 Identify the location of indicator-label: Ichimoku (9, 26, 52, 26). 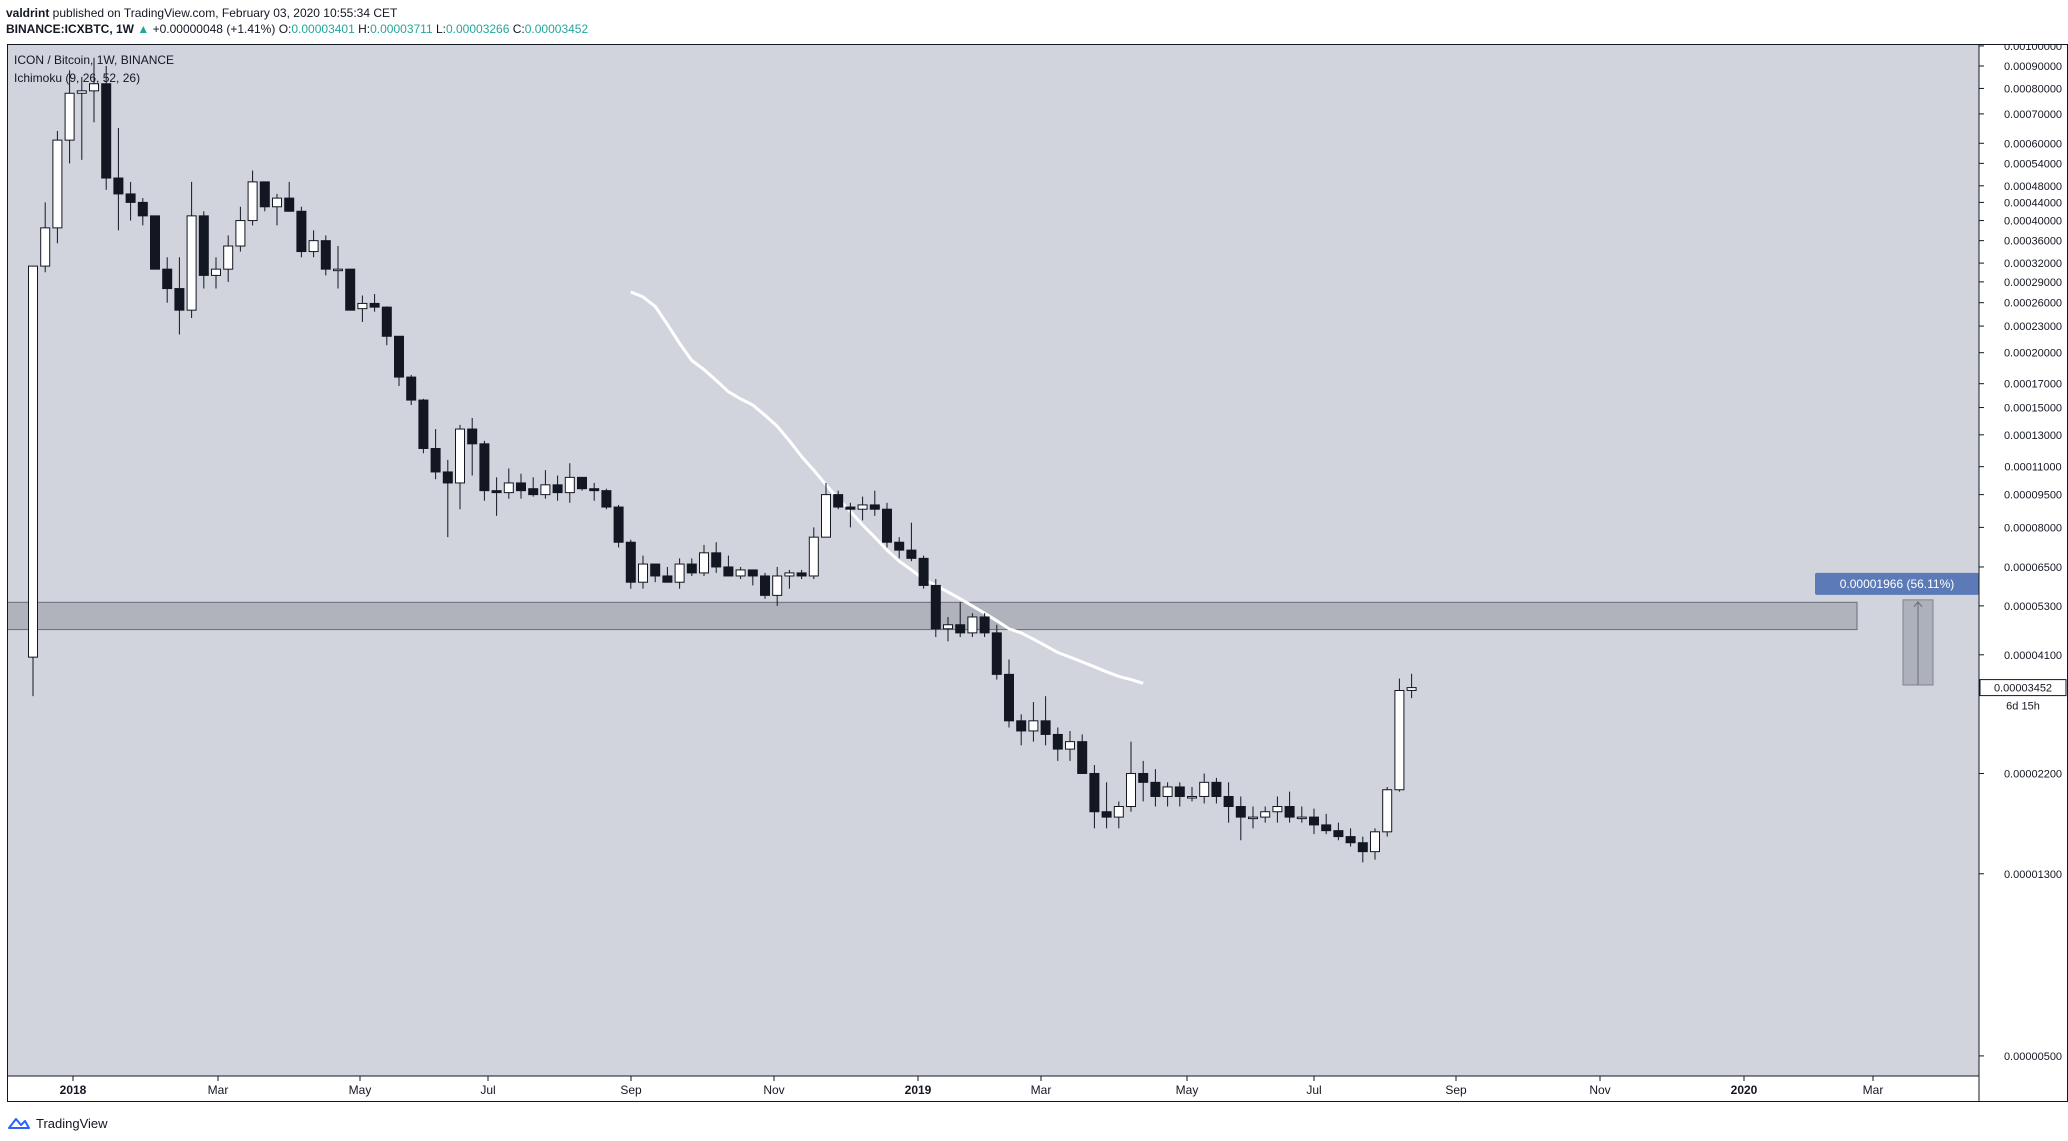
(77, 78).